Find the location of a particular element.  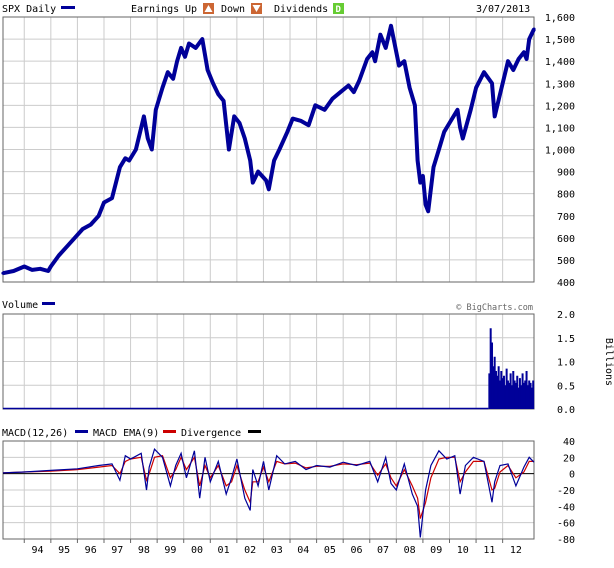

macd-label: MACD(12,26) is located at coordinates (35, 433).